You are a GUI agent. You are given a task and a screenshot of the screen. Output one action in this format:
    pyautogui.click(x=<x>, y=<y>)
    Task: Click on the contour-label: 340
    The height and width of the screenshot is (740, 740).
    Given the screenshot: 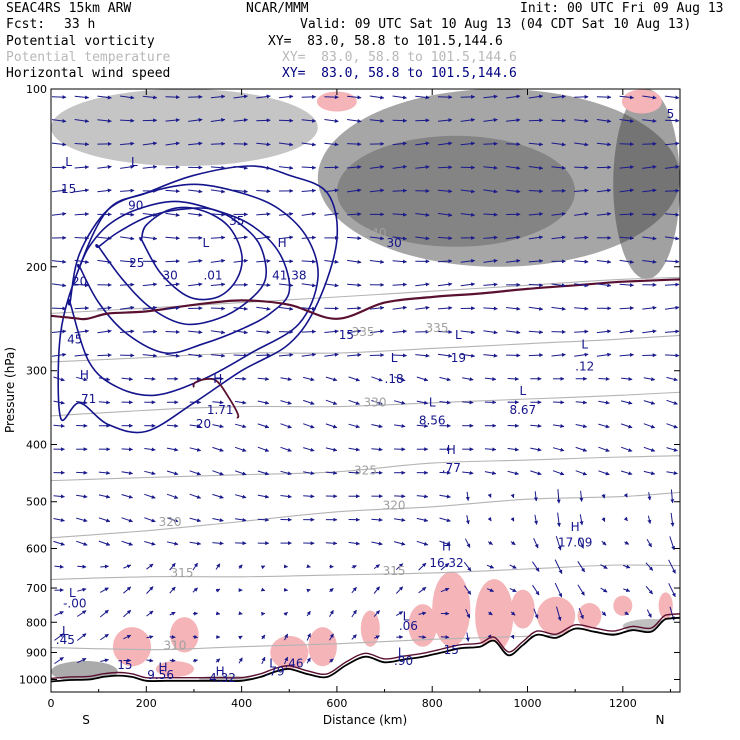 What is the action you would take?
    pyautogui.click(x=375, y=233)
    